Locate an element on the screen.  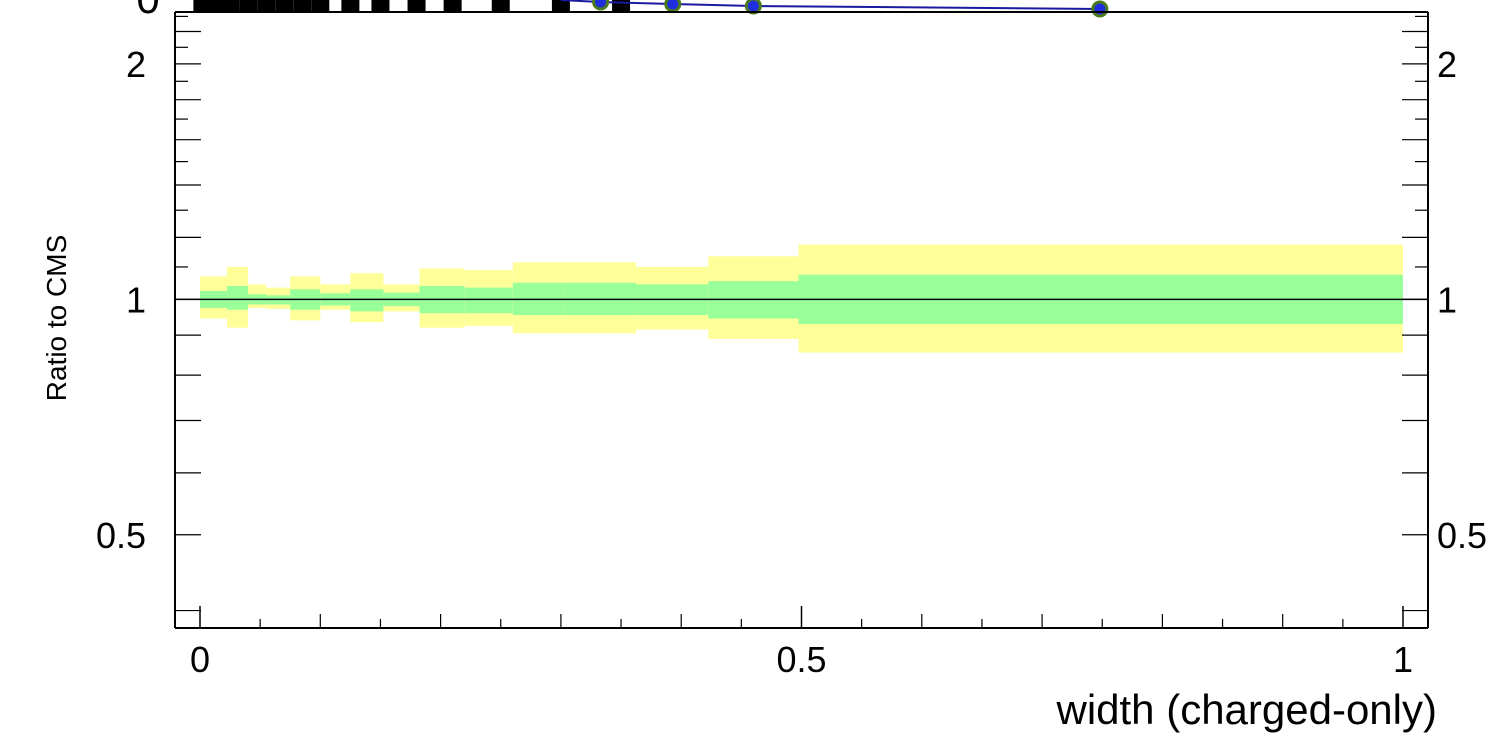
x-tick-label: 1 is located at coordinates (1403, 659).